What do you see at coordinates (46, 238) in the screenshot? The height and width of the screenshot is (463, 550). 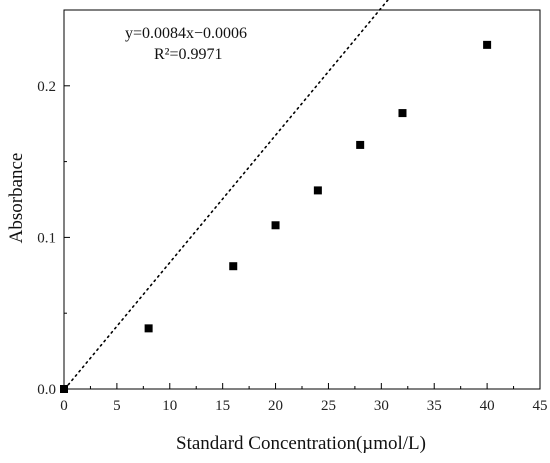 I see `y-tick-label: 0.1` at bounding box center [46, 238].